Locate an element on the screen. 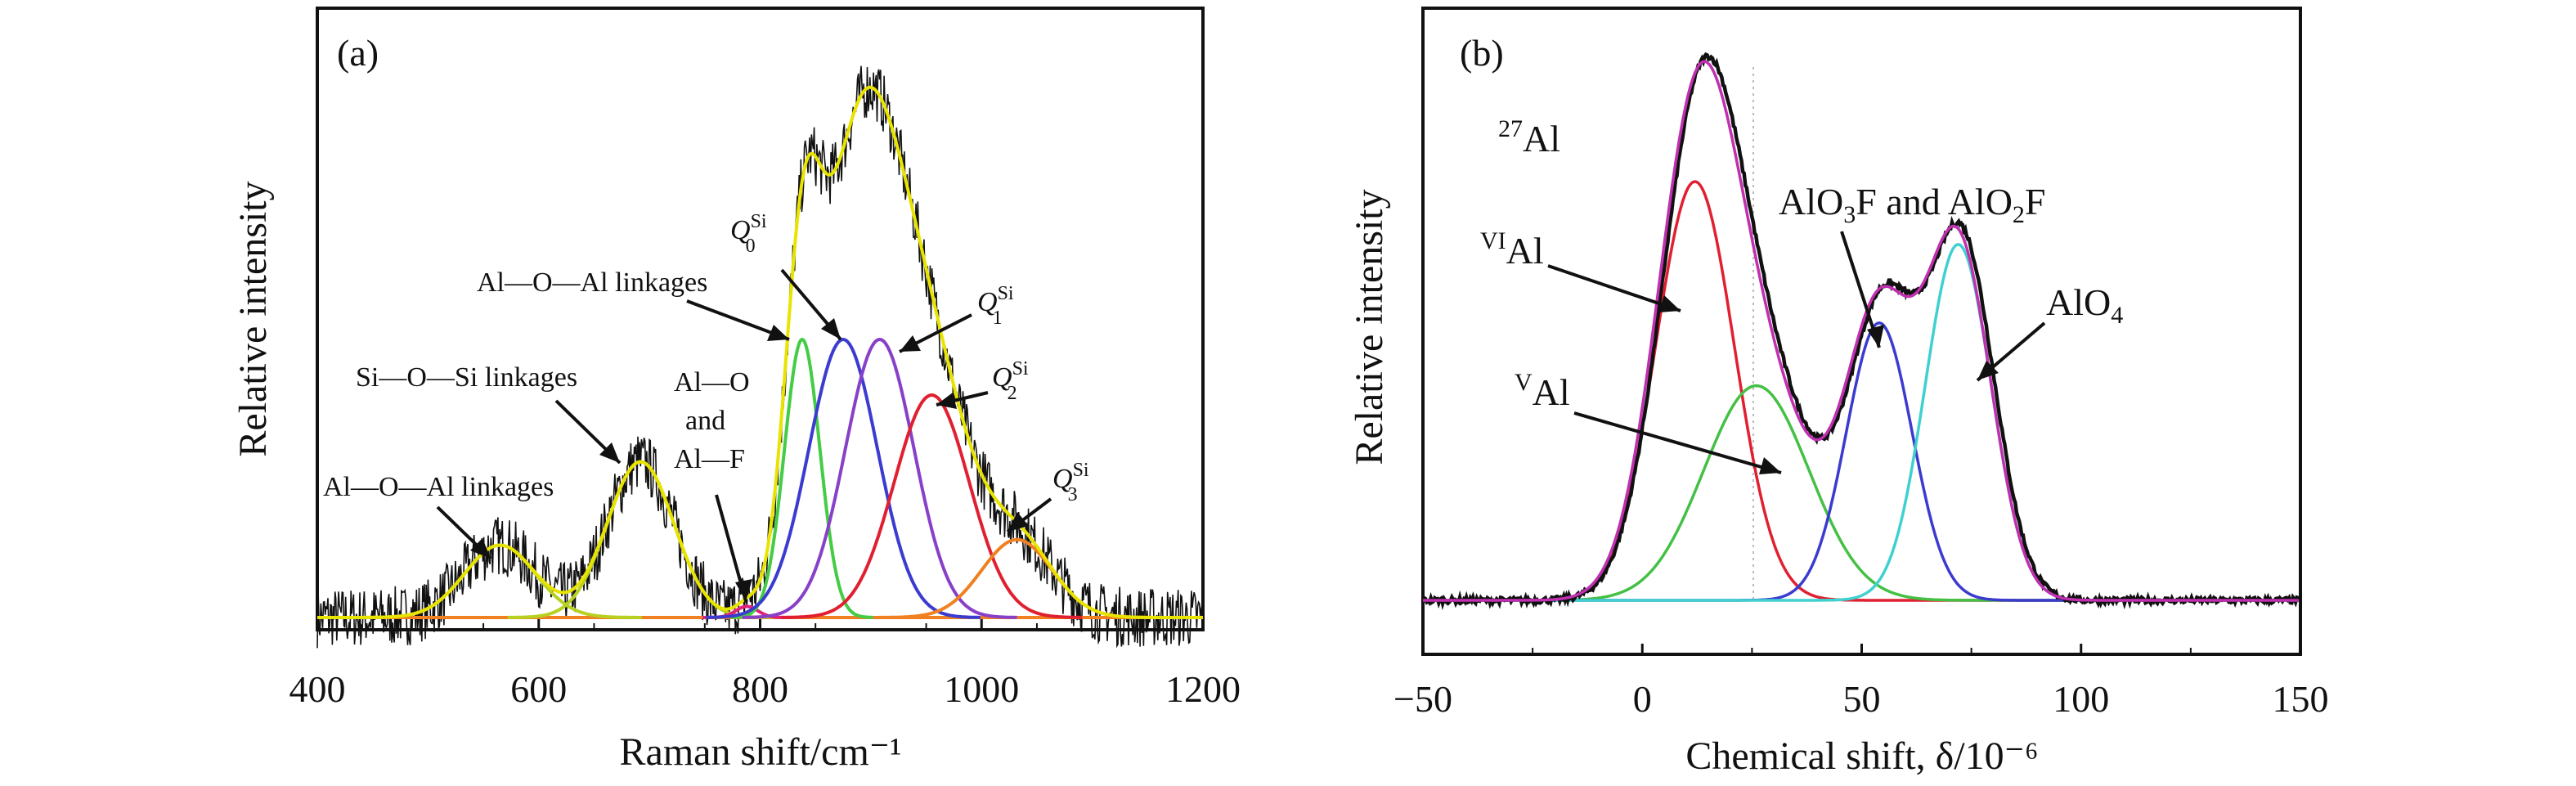  component-alo3f-and-alo2f is located at coordinates (1861, 462).